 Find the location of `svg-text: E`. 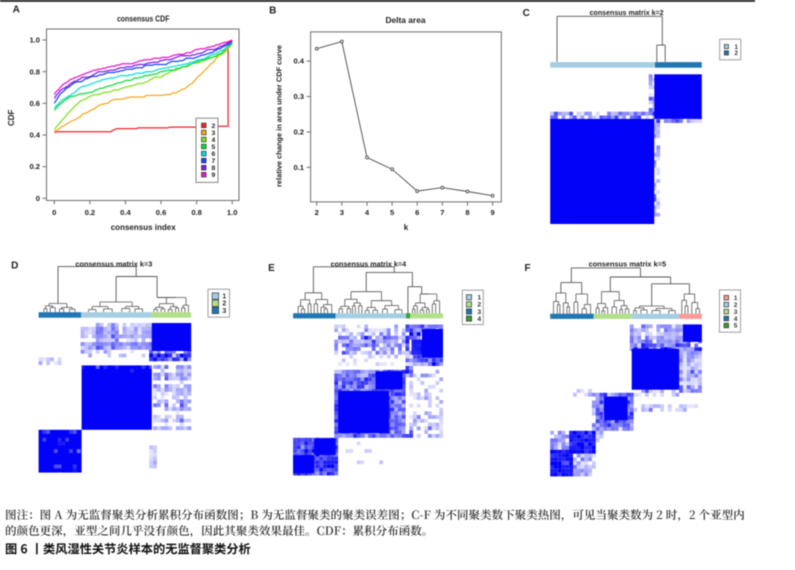

svg-text: E is located at coordinates (271, 268).